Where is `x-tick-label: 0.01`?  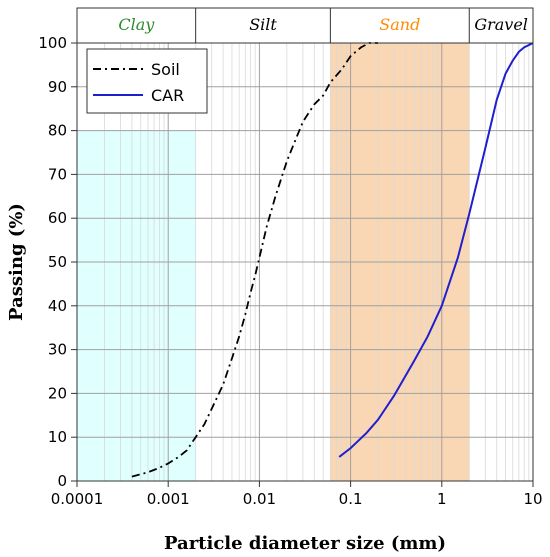 x-tick-label: 0.01 is located at coordinates (259, 499).